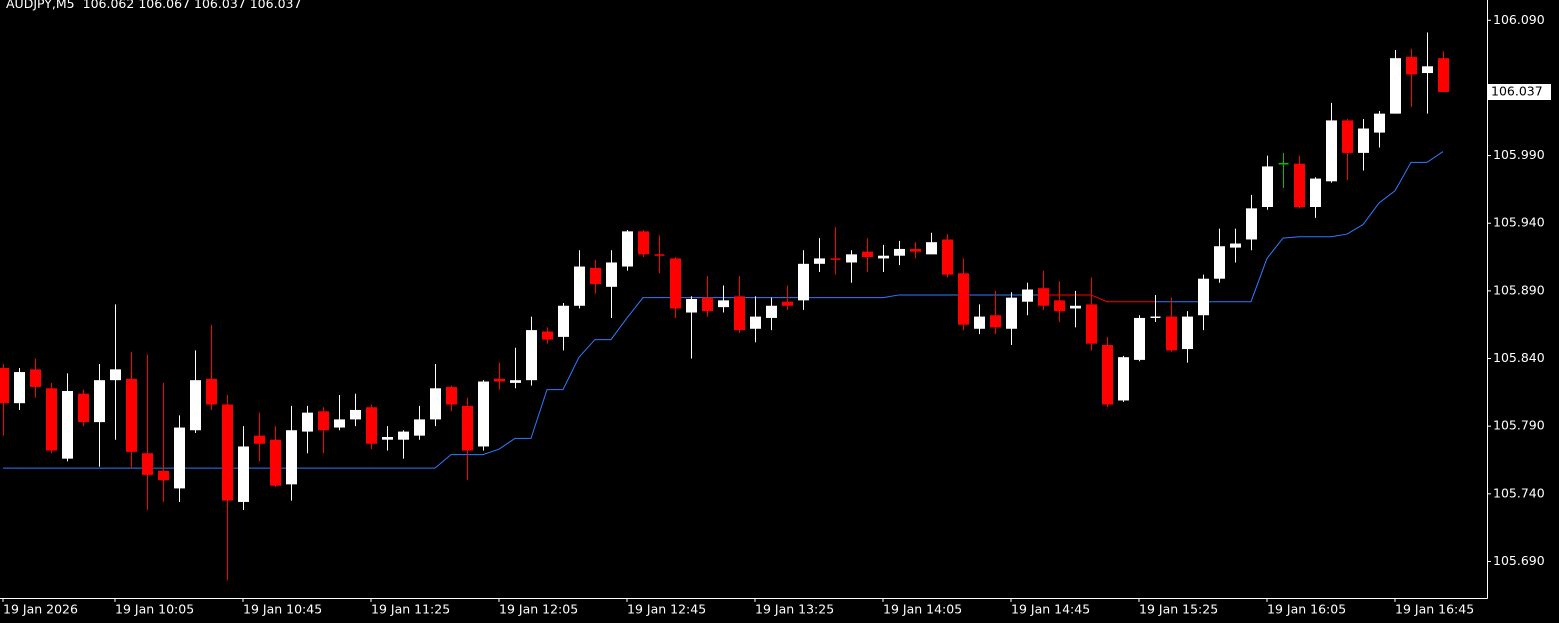  Describe the element at coordinates (538, 609) in the screenshot. I see `x-tick-label: 19 Jan 12:05` at that location.